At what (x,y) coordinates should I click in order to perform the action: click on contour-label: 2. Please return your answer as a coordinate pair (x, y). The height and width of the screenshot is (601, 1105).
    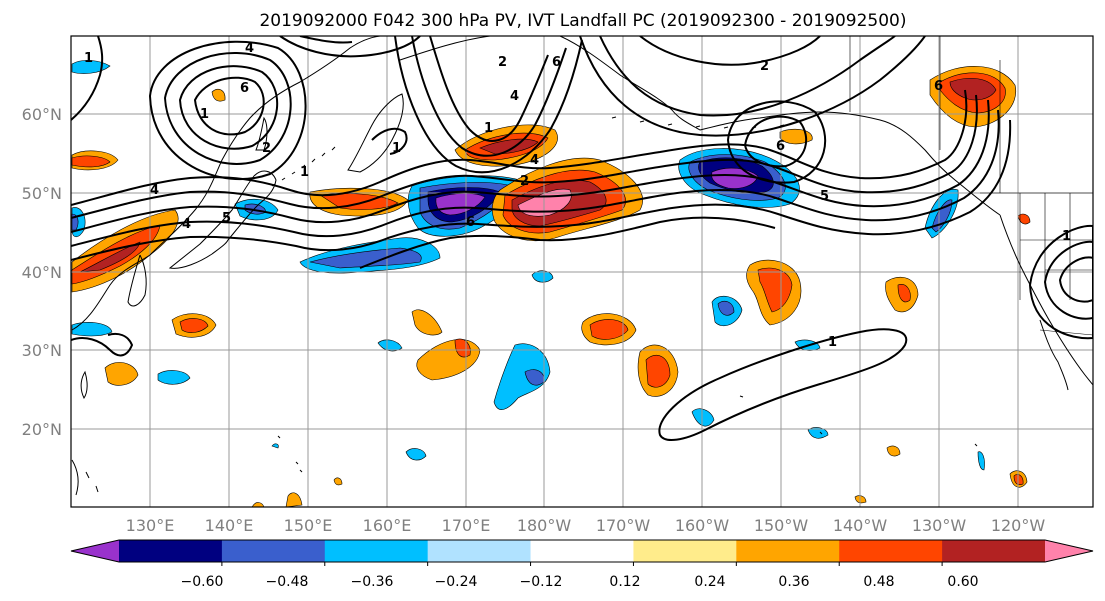
    Looking at the image, I should click on (764, 66).